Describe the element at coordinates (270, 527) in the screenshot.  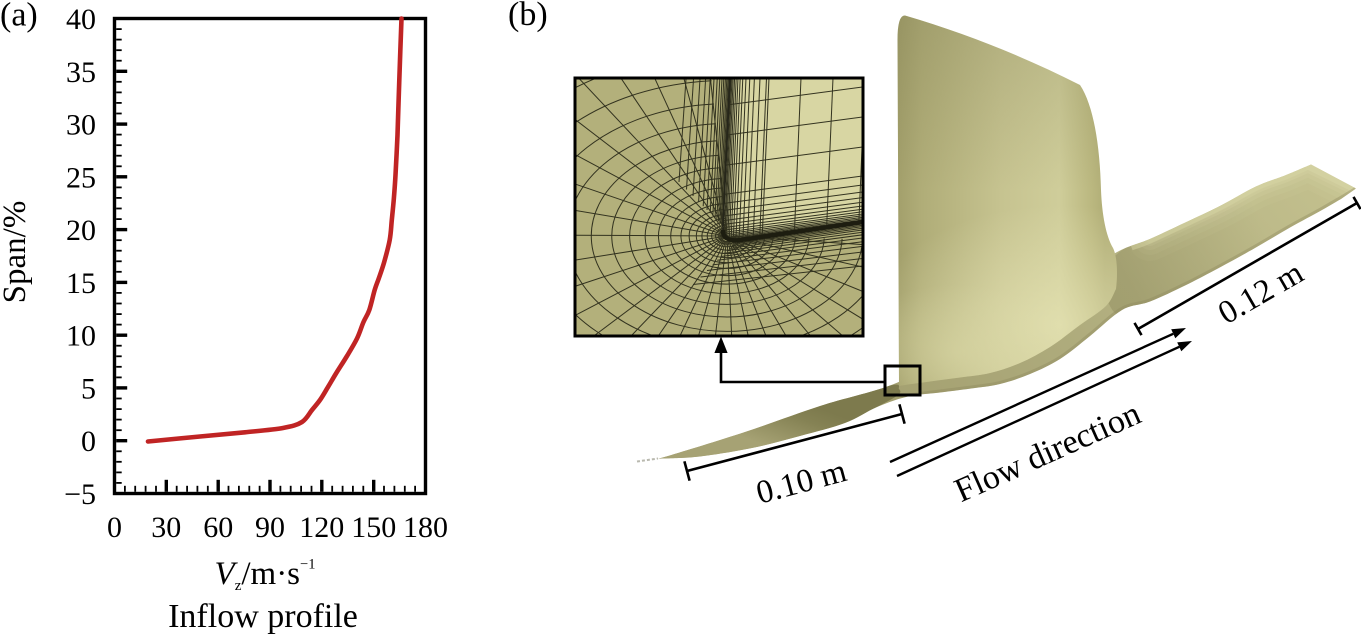
I see `svg-text: 90` at that location.